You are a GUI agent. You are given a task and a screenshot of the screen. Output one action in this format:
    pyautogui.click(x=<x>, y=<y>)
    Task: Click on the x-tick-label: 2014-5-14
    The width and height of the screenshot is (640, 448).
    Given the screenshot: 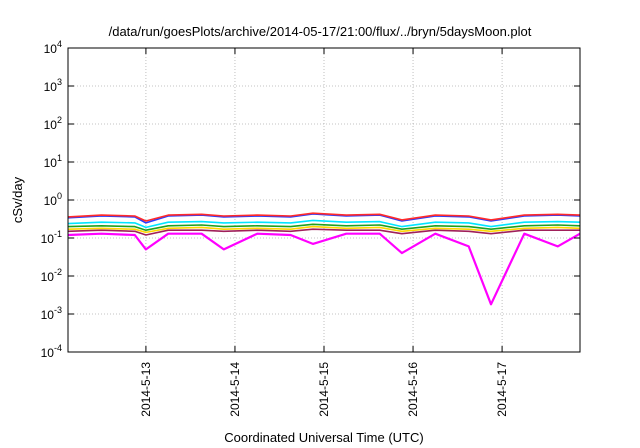 What is the action you would take?
    pyautogui.click(x=235, y=389)
    